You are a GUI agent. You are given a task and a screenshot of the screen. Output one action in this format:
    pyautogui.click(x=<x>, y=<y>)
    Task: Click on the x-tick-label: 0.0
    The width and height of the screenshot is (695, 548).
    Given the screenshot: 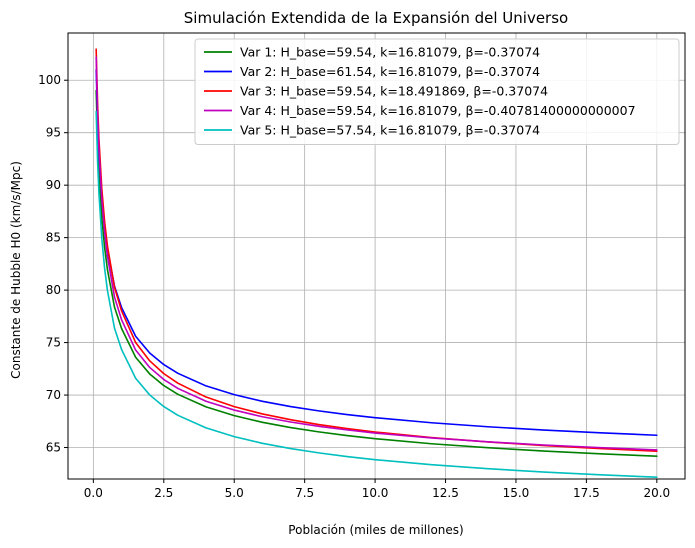 What is the action you would take?
    pyautogui.click(x=93, y=493)
    